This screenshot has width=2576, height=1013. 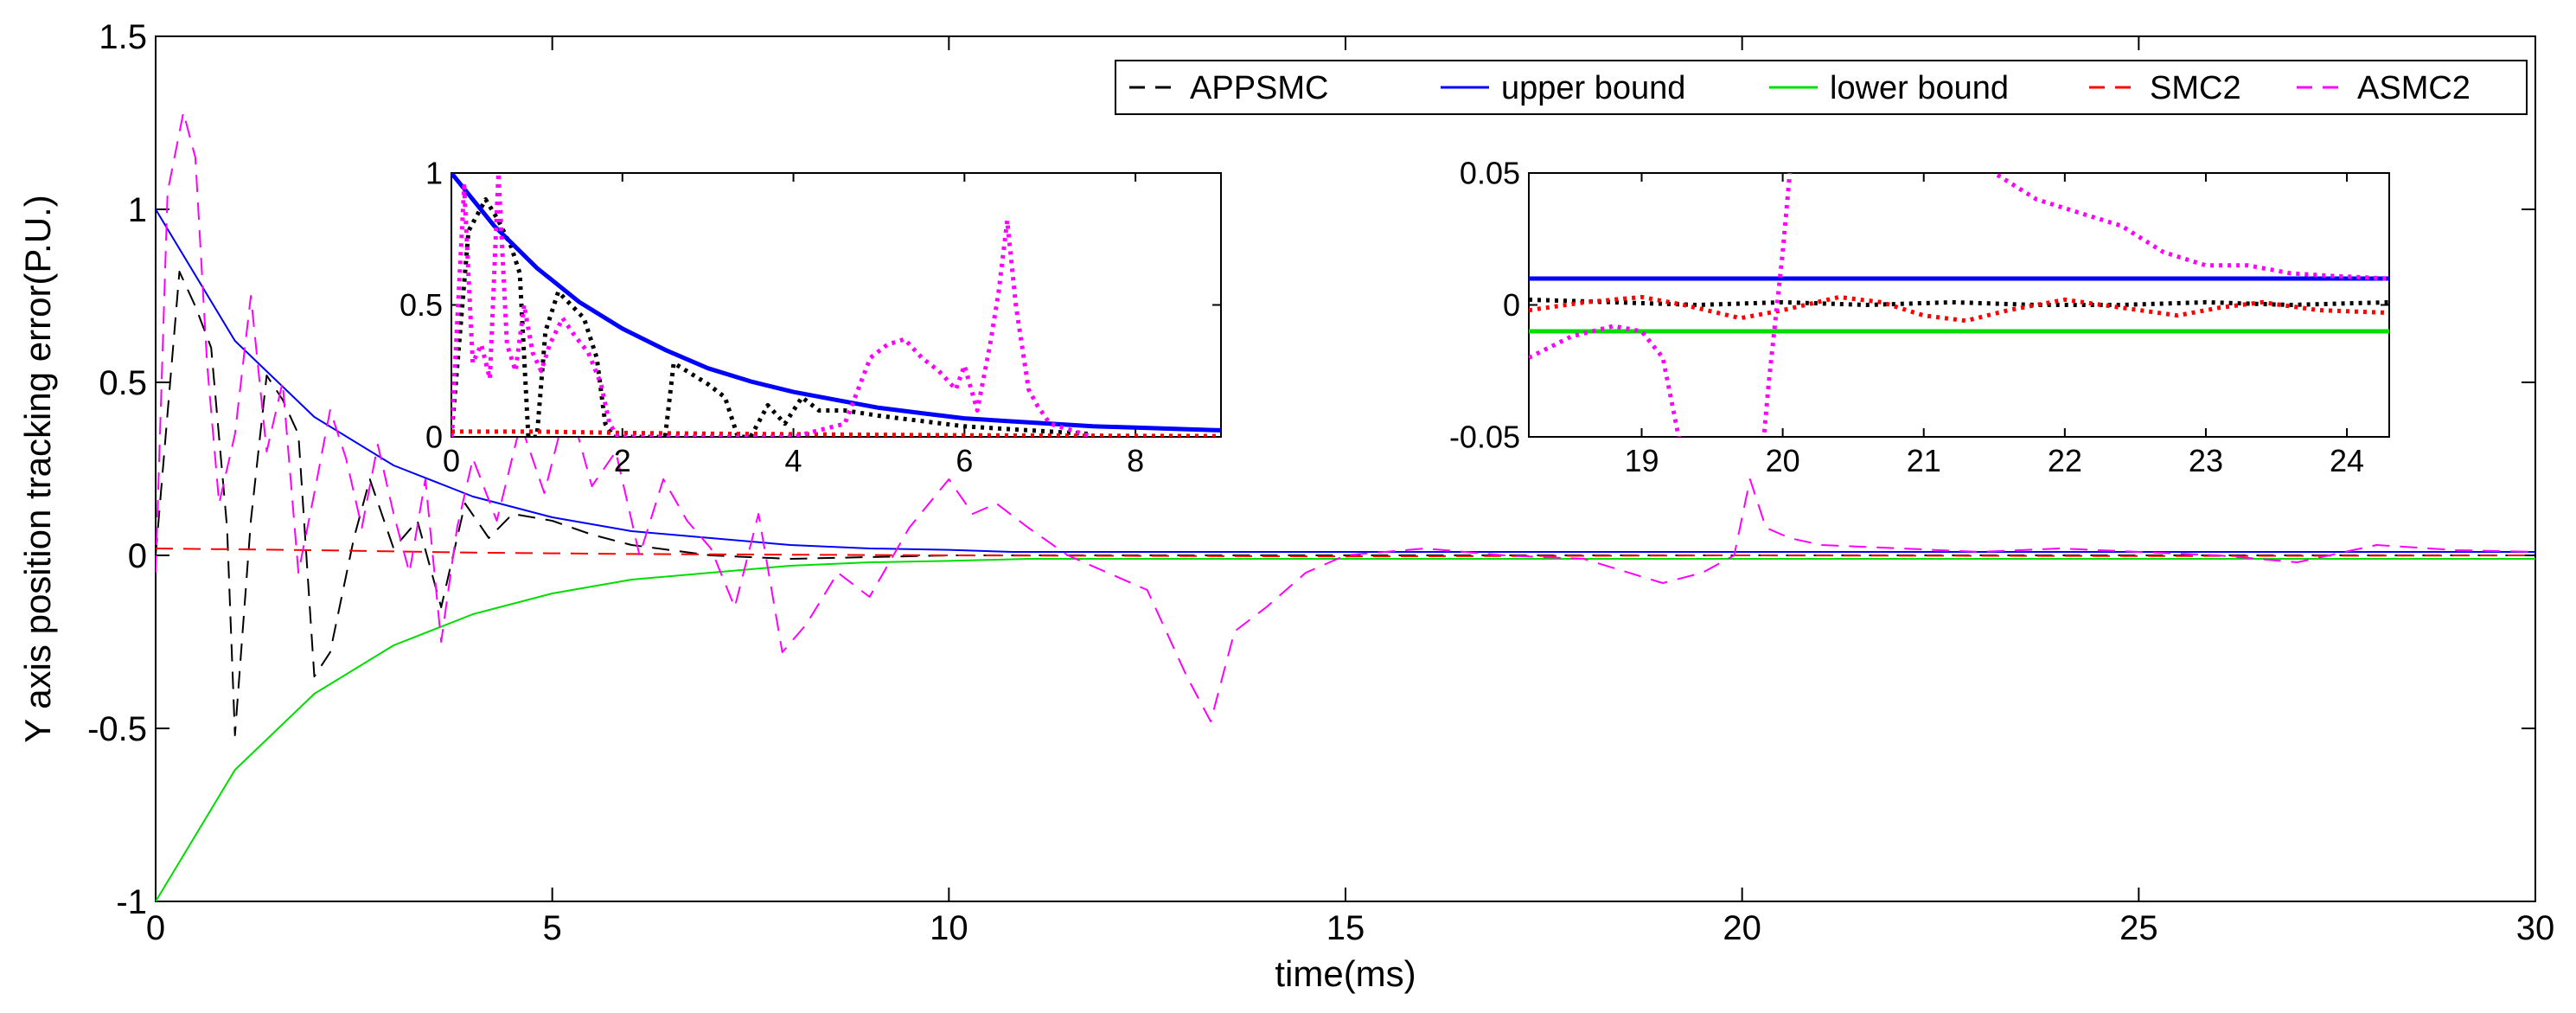 I want to click on inset-1-plot-area, so click(x=837, y=305).